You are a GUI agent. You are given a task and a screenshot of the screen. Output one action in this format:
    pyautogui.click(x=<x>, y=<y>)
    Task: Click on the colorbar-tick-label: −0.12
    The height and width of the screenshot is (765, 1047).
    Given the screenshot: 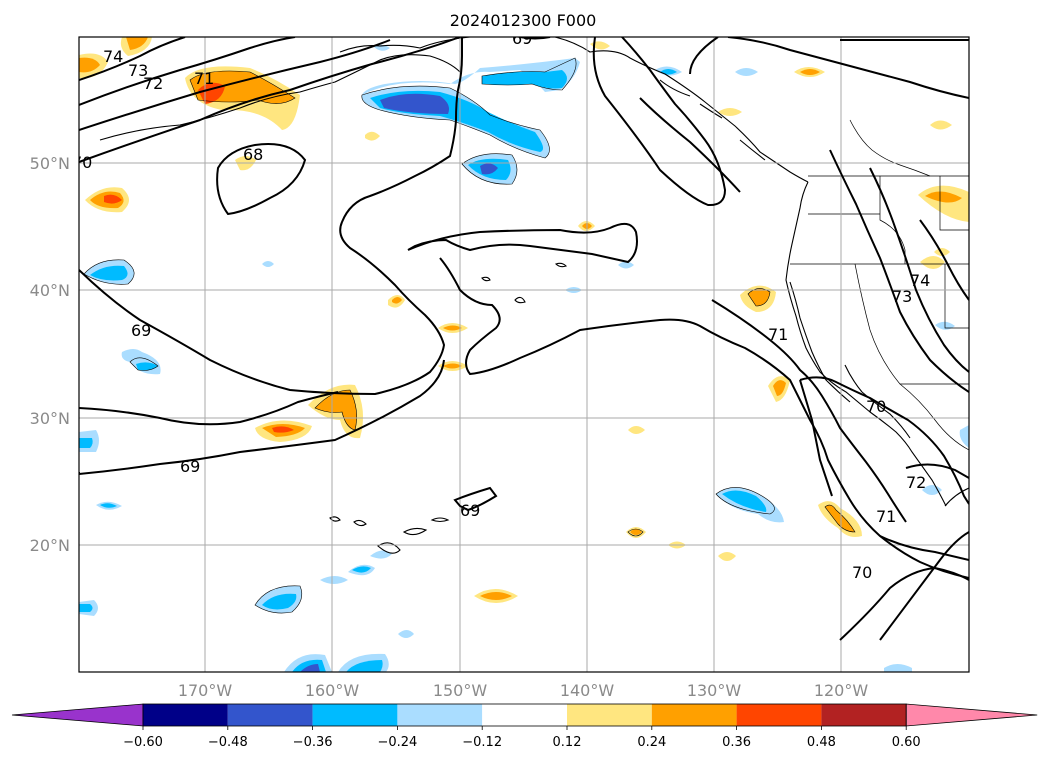 What is the action you would take?
    pyautogui.click(x=482, y=742)
    